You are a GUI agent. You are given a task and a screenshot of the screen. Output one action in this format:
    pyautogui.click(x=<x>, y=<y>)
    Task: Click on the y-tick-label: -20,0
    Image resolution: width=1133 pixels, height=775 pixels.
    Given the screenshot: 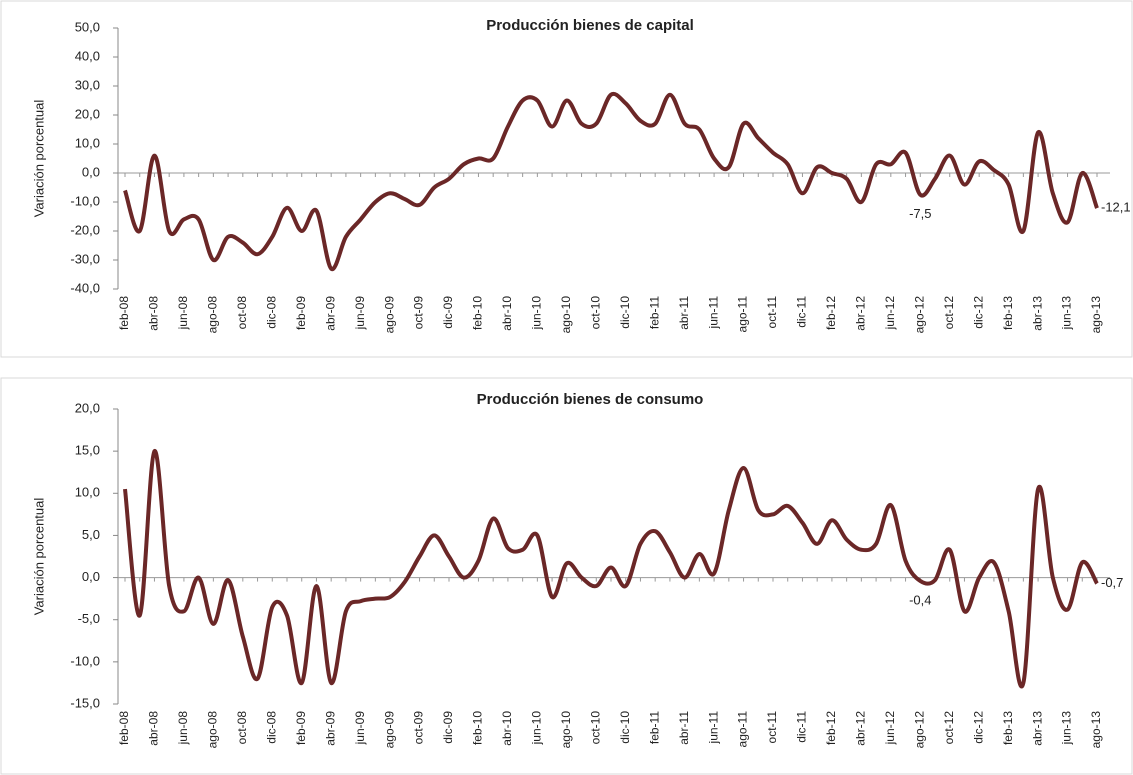 What is the action you would take?
    pyautogui.click(x=85, y=229)
    